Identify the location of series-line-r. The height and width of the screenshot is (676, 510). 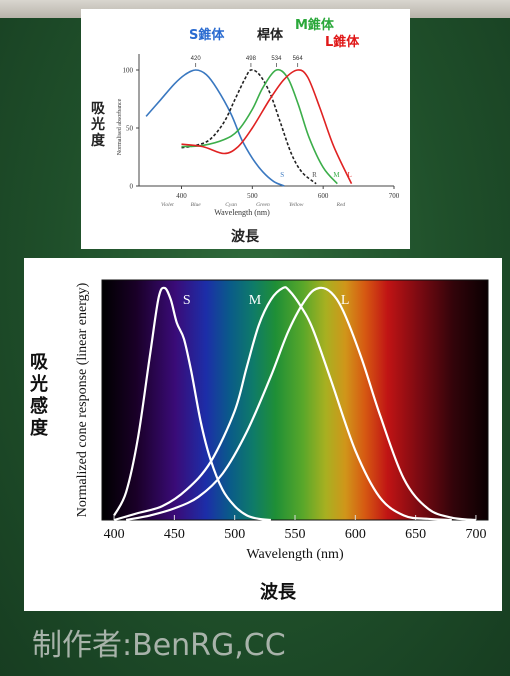
(249, 127).